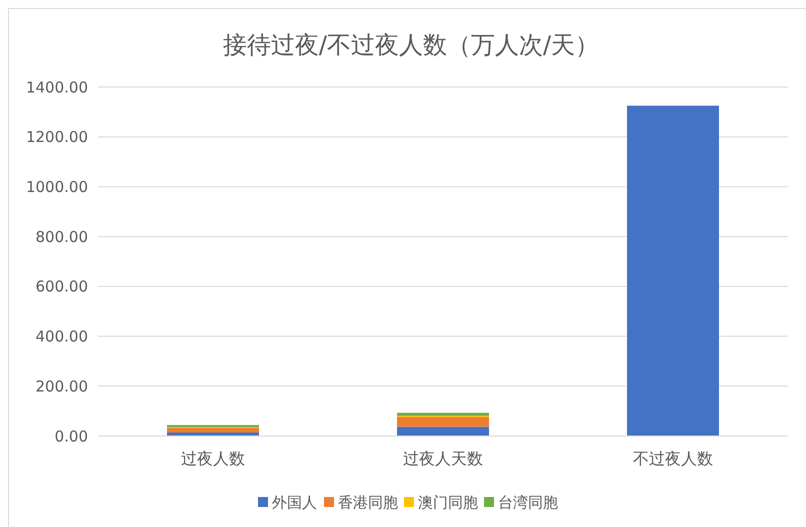 Image resolution: width=806 pixels, height=527 pixels. What do you see at coordinates (368, 502) in the screenshot?
I see `legend-label: 香港同胞` at bounding box center [368, 502].